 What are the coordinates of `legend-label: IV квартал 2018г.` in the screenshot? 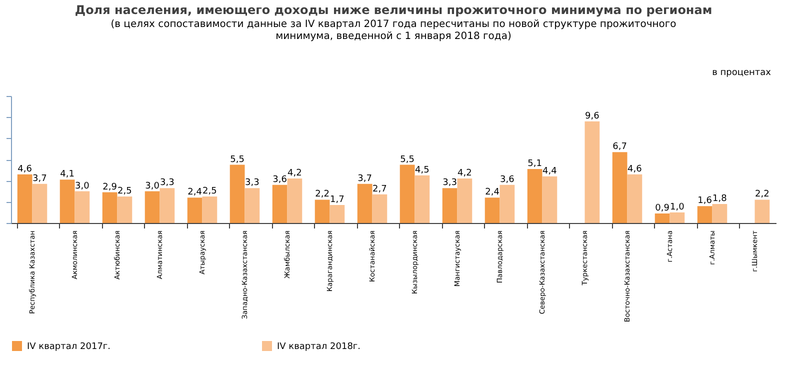 It's located at (319, 347).